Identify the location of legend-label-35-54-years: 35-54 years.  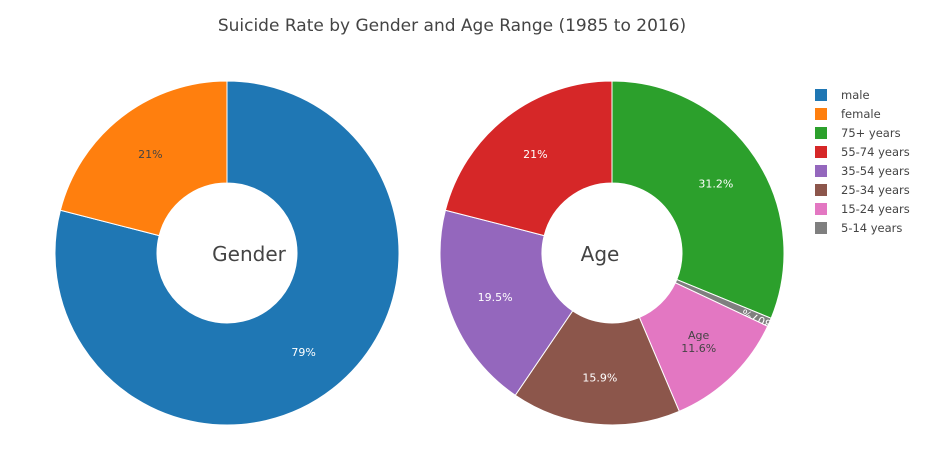
(875, 171).